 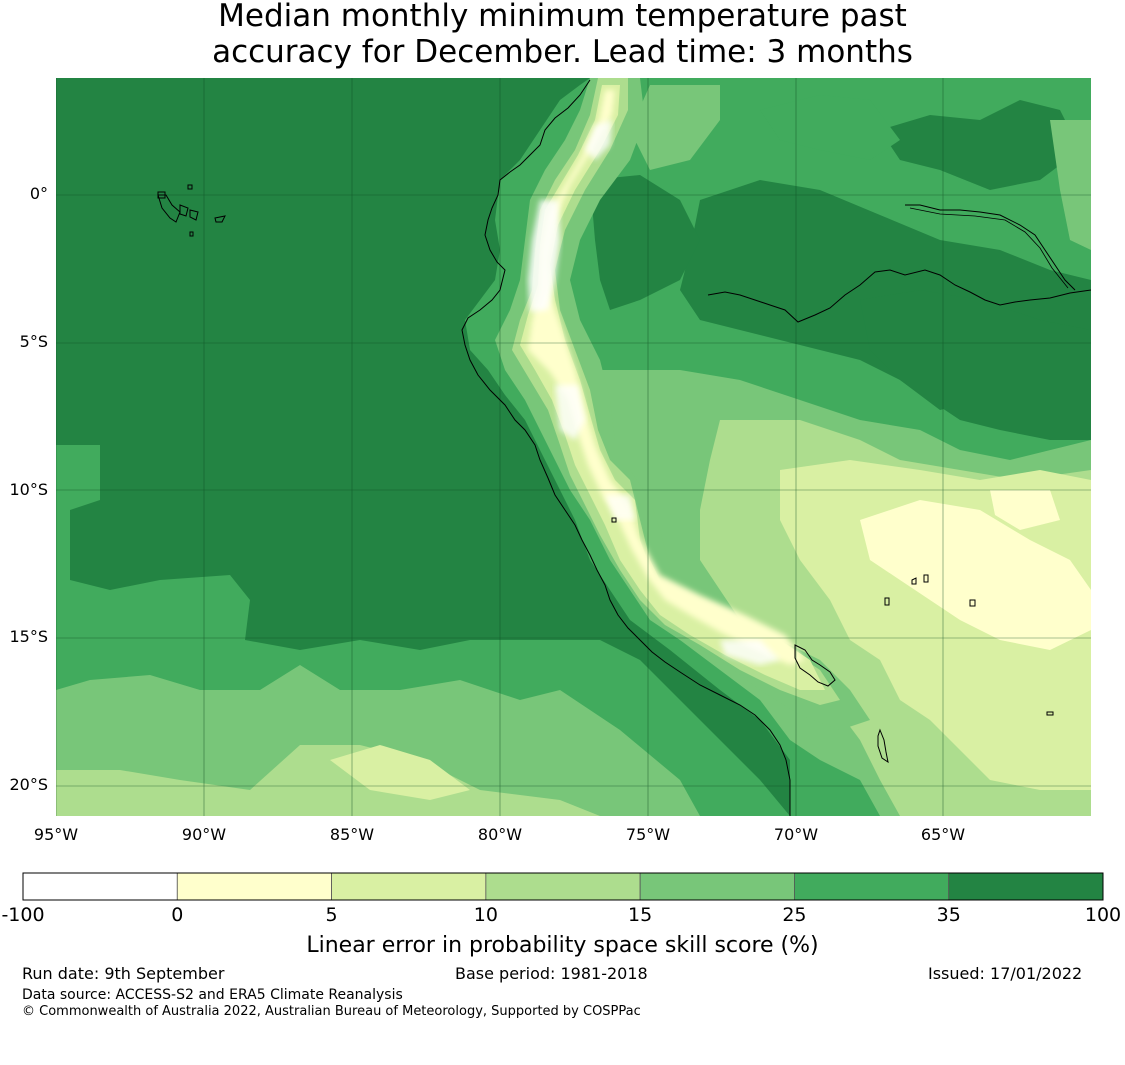 What do you see at coordinates (1103, 915) in the screenshot?
I see `colorbar-tick-label: 100` at bounding box center [1103, 915].